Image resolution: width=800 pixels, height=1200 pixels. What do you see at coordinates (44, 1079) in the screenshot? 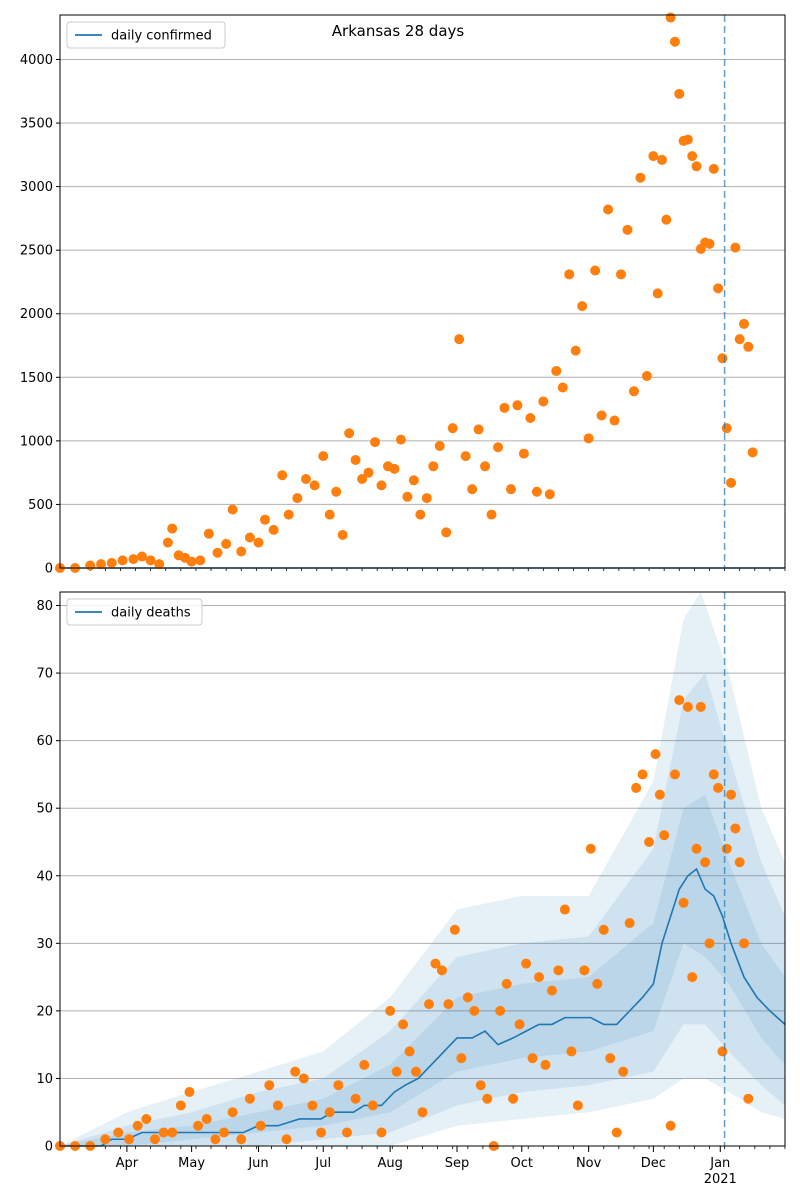
I see `y-tick-label: 10` at bounding box center [44, 1079].